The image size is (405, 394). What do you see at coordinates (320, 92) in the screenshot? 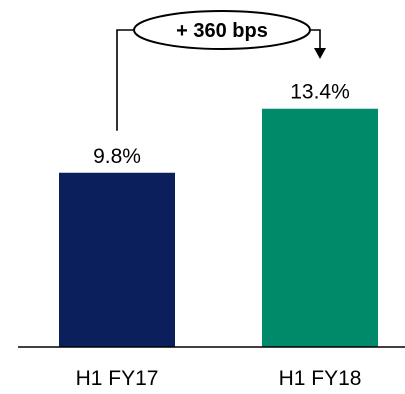
I see `data-label: 13.4%` at bounding box center [320, 92].